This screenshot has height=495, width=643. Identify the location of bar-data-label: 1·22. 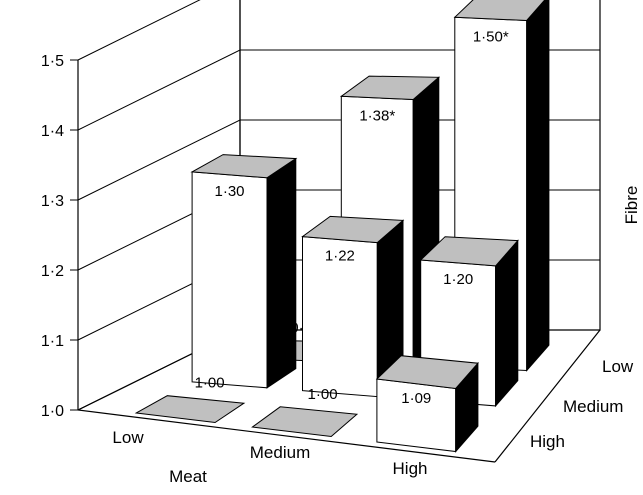
(340, 256).